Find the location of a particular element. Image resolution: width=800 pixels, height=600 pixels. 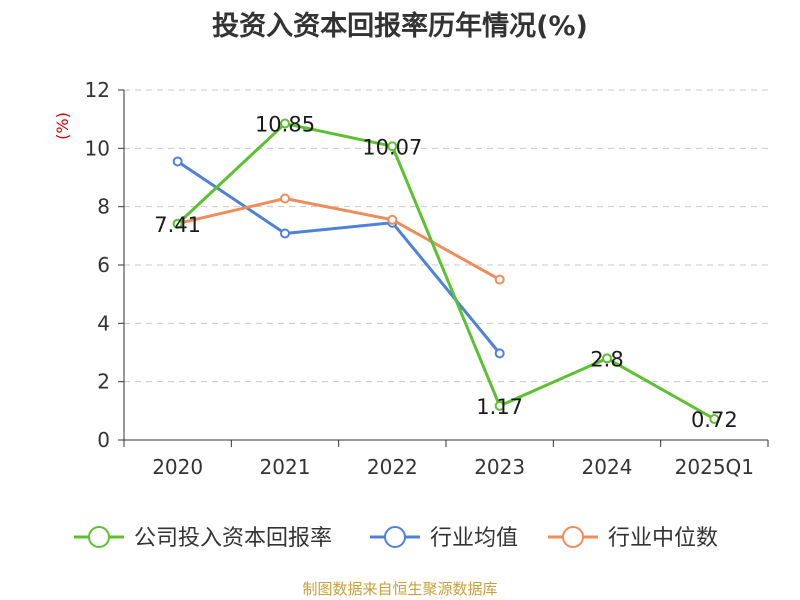

data-label: 10.85 is located at coordinates (285, 125).